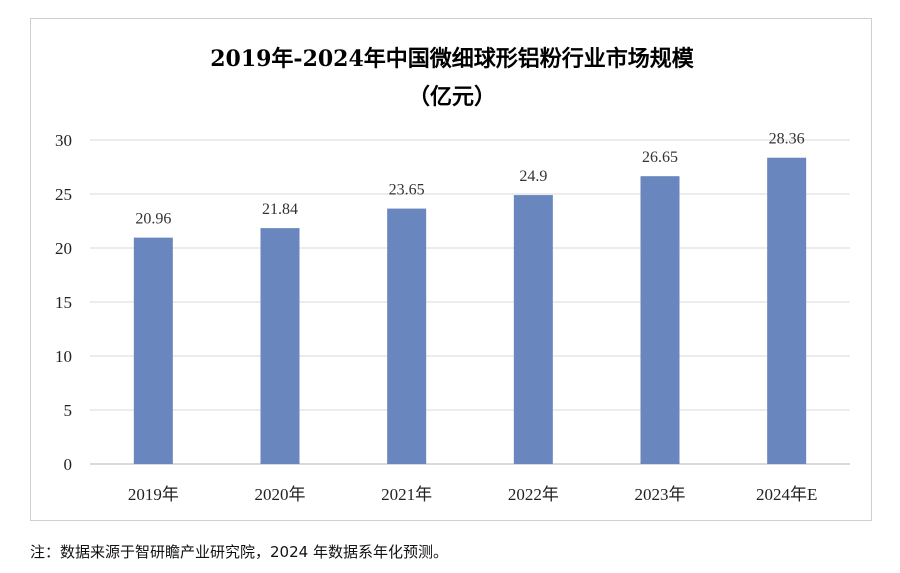 The width and height of the screenshot is (900, 573). Describe the element at coordinates (533, 494) in the screenshot. I see `x-tick-label: 2022年` at that location.